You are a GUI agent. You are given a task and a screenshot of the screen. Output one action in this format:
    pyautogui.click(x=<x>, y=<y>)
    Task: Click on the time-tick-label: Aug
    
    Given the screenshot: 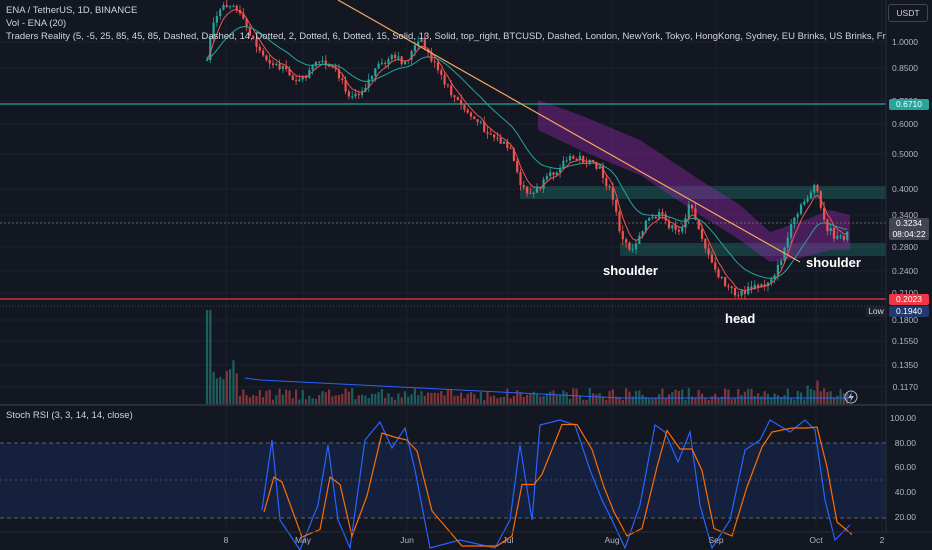 What is the action you would take?
    pyautogui.click(x=611, y=540)
    